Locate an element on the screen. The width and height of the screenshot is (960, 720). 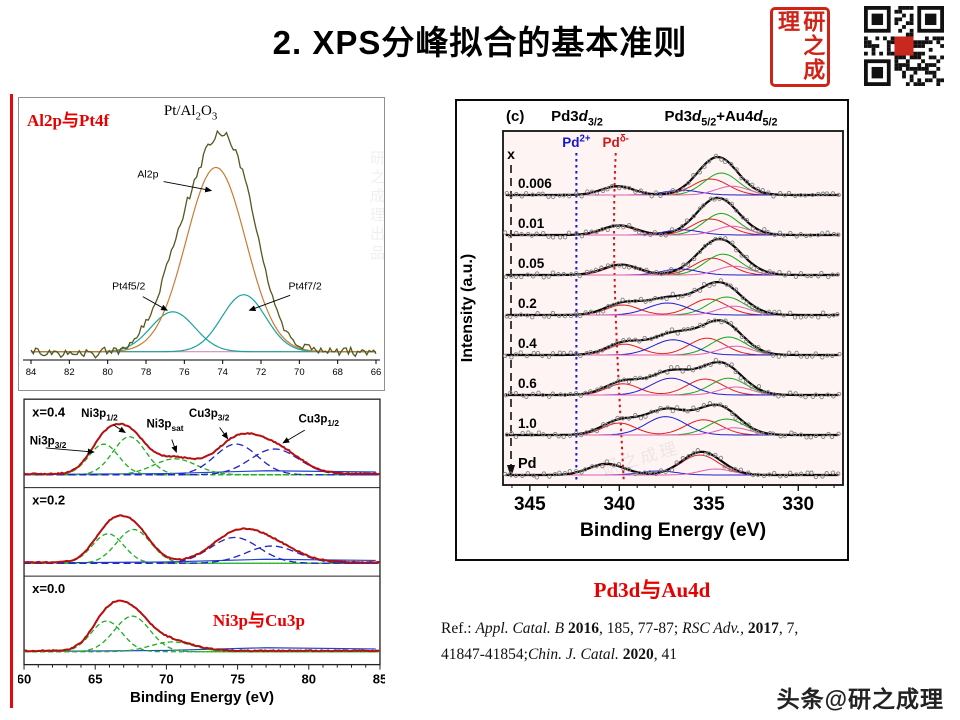
svg-text: Al2p is located at coordinates (147, 174).